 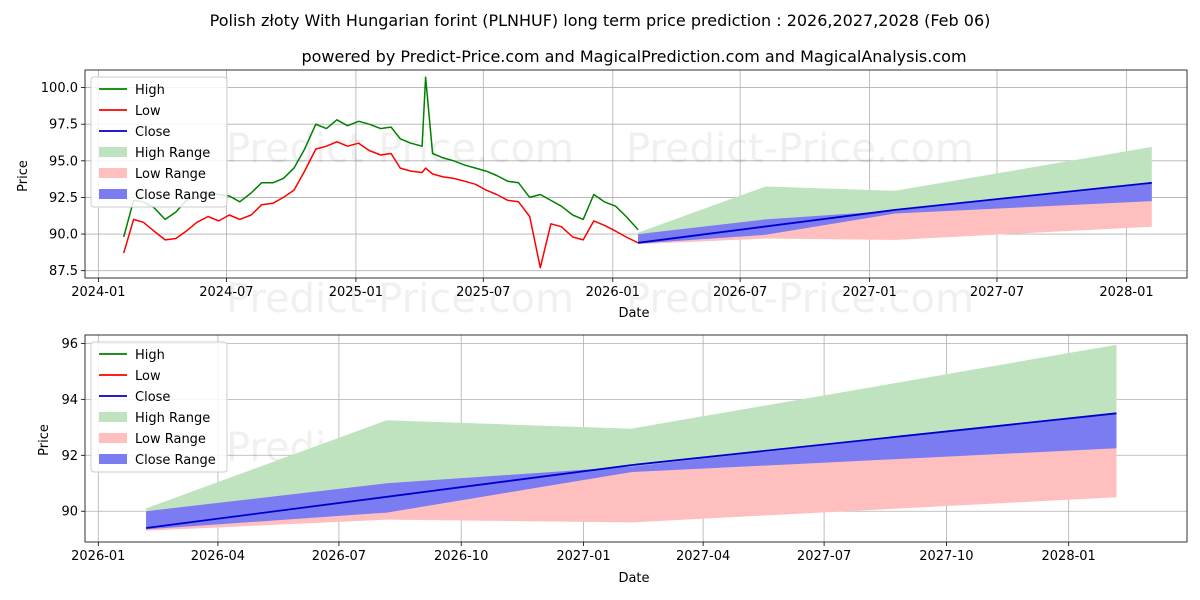 What do you see at coordinates (356, 292) in the screenshot?
I see `x-tick-label: 2025-01` at bounding box center [356, 292].